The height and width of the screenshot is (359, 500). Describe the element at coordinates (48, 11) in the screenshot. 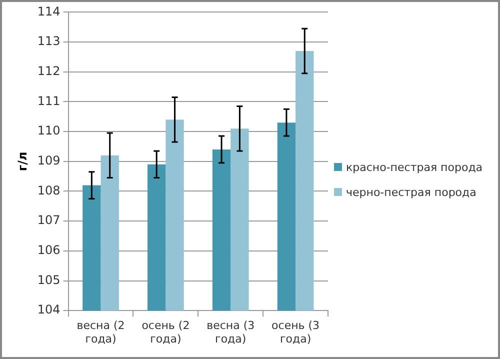

I see `y-tick-label: 114` at that location.